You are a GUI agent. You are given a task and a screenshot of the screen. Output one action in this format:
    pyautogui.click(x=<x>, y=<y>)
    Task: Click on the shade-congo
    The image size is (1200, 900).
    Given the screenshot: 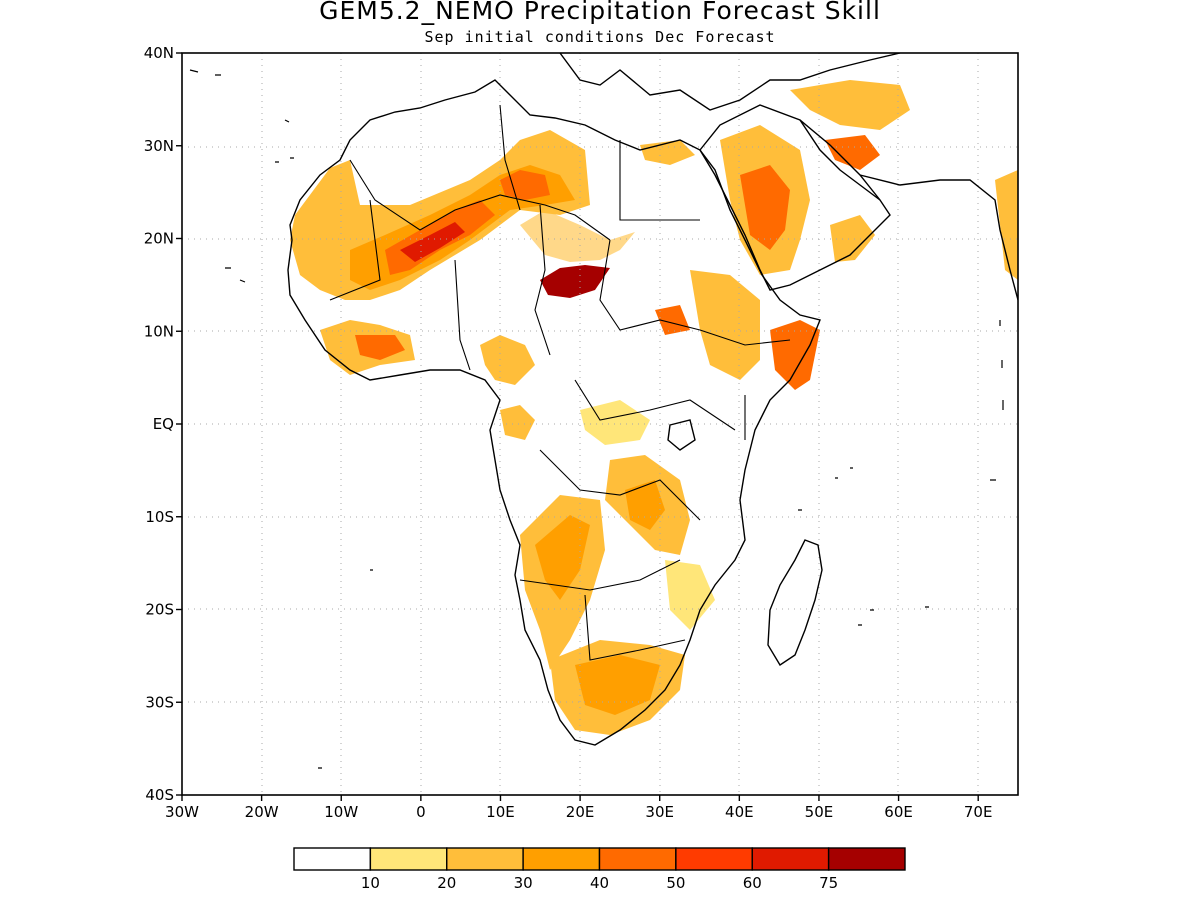 What is the action you would take?
    pyautogui.click(x=615, y=422)
    